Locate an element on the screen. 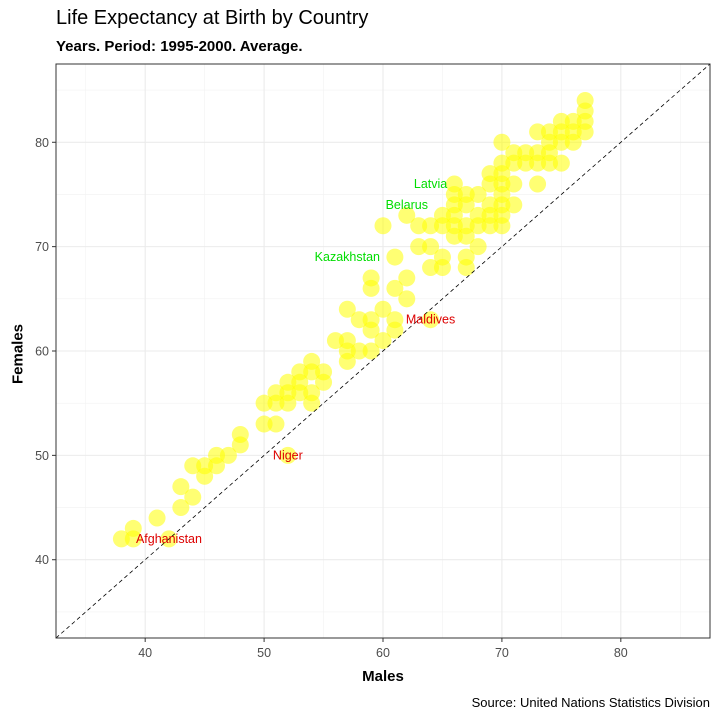 This screenshot has height=720, width=720. country-label: Kazakhstan is located at coordinates (347, 257).